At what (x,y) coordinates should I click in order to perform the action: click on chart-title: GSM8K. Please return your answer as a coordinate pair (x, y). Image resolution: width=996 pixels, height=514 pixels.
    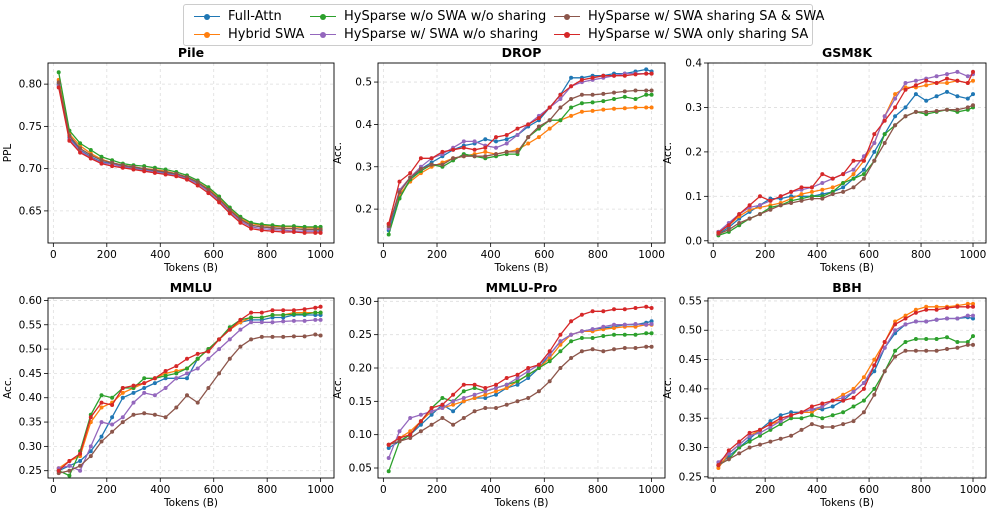
    Looking at the image, I should click on (847, 52).